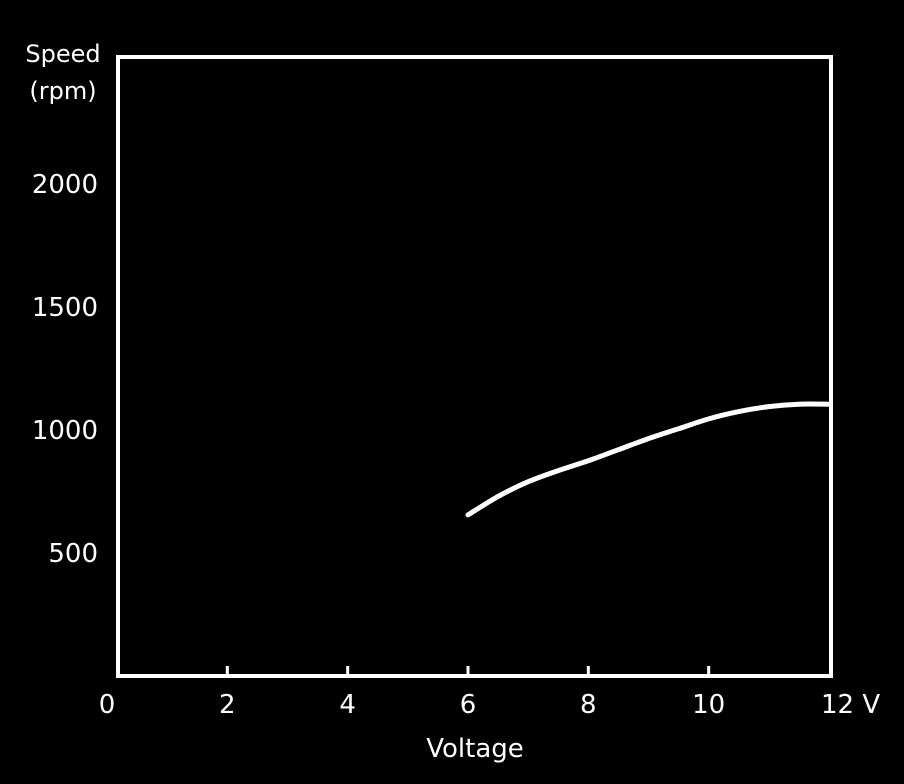  I want to click on y-axis-label-line1: Speed, so click(62, 54).